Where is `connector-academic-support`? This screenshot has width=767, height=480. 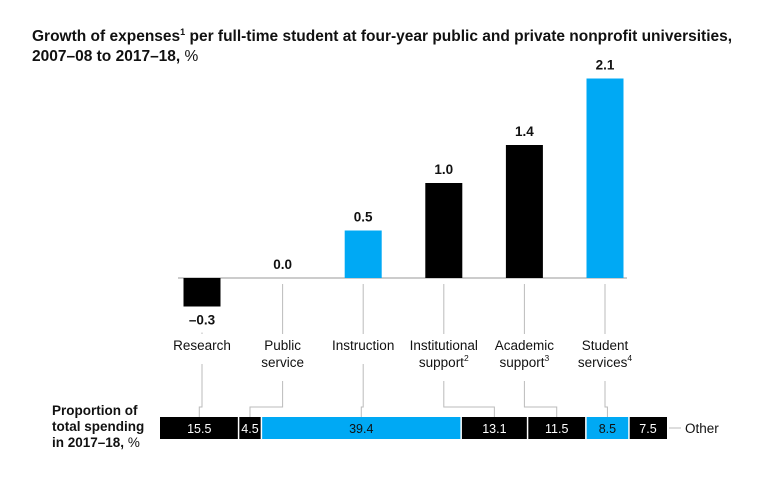 connector-academic-support is located at coordinates (540, 399).